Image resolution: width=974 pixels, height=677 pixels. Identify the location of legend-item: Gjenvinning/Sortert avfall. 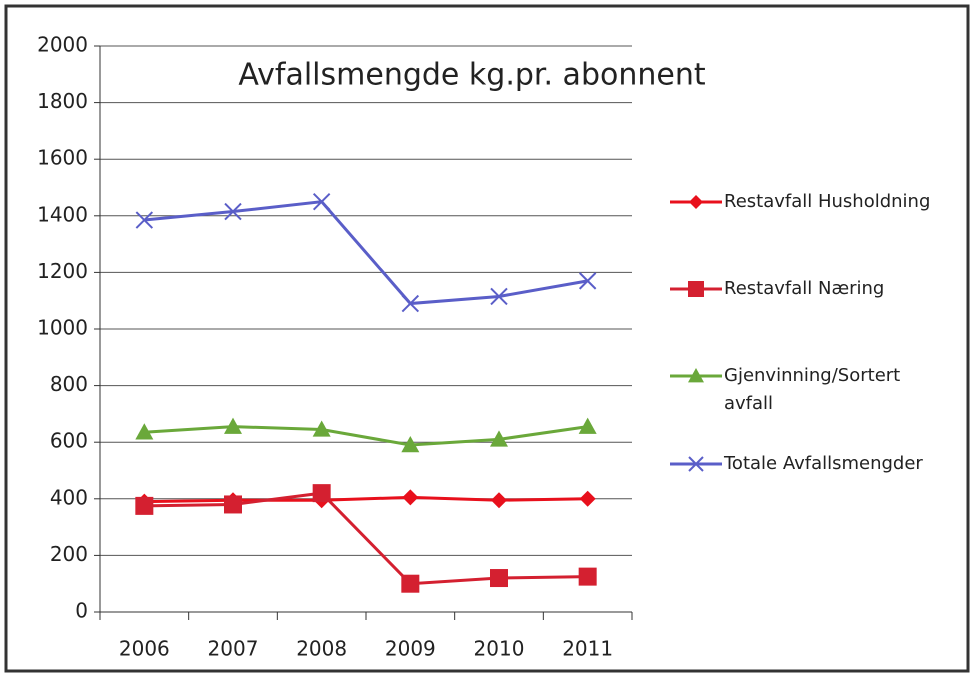
(811, 390).